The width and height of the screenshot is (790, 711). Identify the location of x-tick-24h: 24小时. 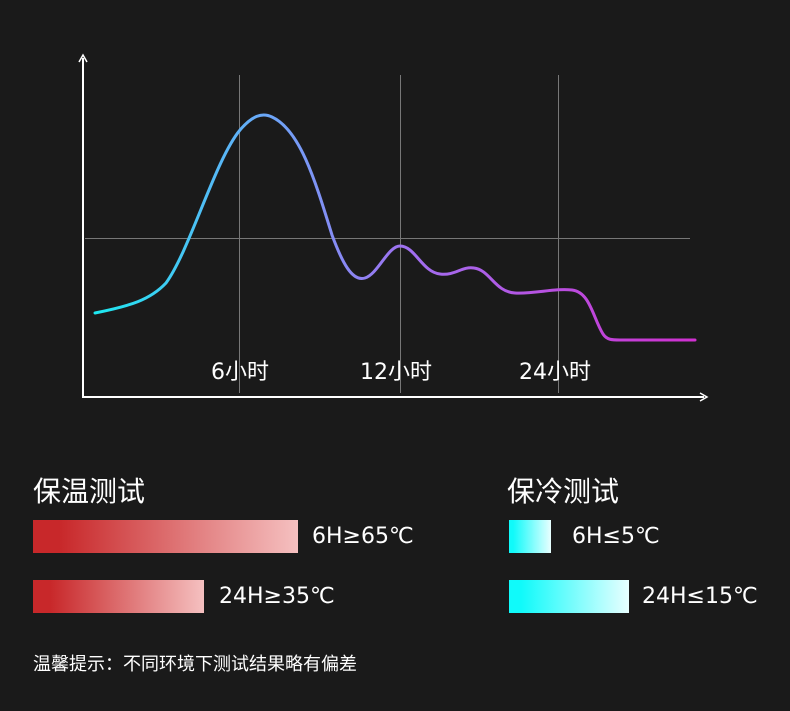
(555, 372).